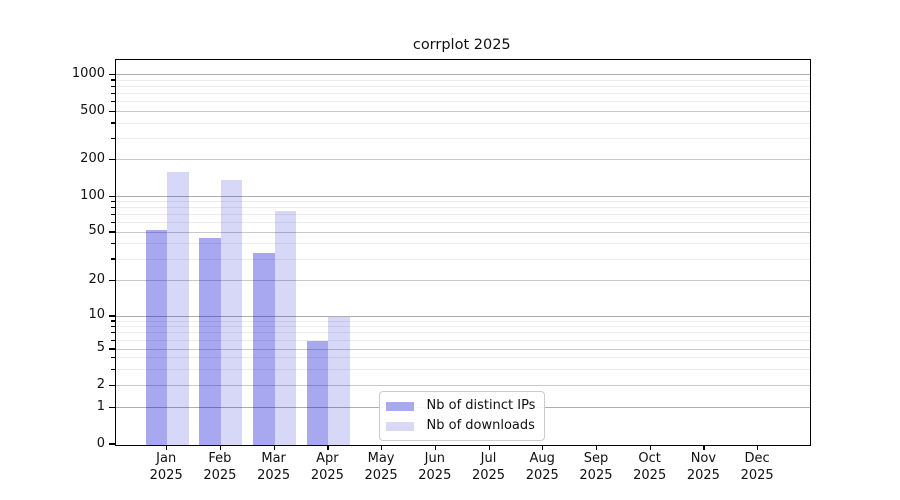 This screenshot has width=900, height=500. What do you see at coordinates (704, 447) in the screenshot?
I see `x-tick-mark-nov` at bounding box center [704, 447].